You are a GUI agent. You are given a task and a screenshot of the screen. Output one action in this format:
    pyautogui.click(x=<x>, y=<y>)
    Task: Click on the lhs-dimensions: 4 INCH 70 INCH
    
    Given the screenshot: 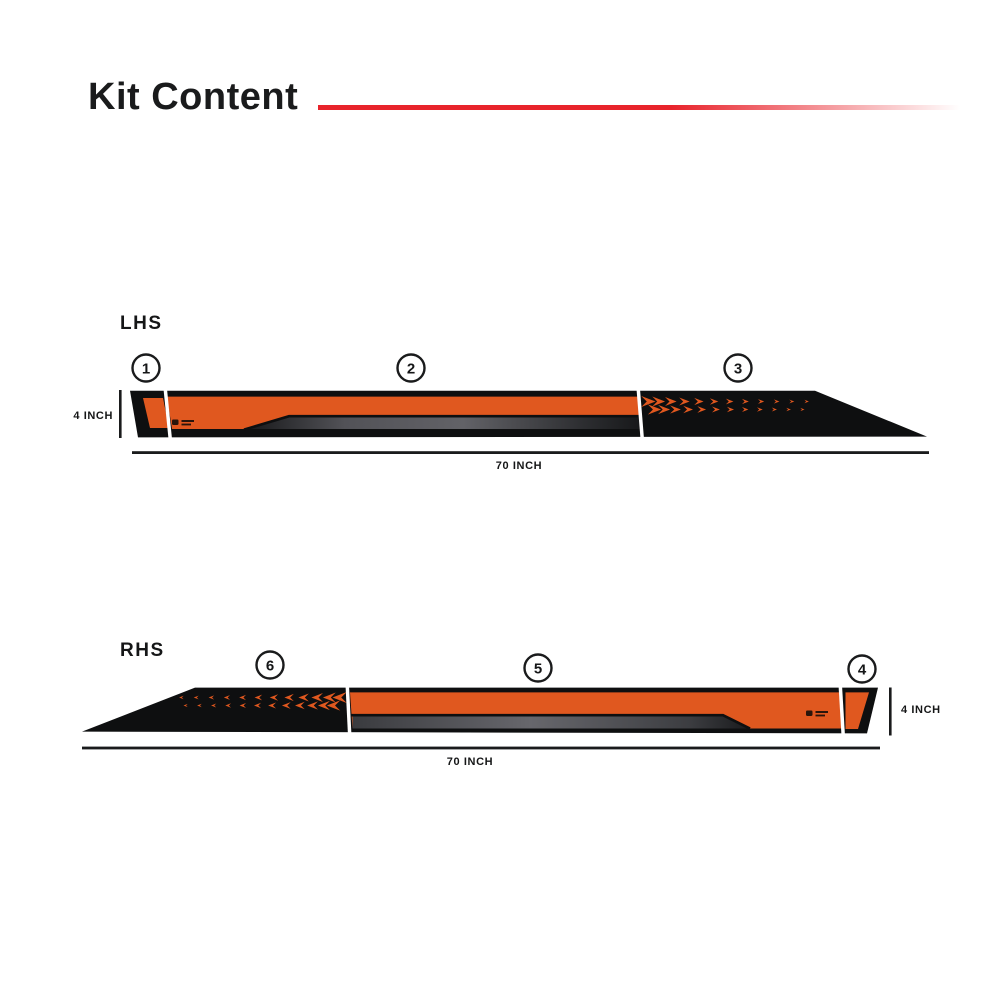 What is the action you would take?
    pyautogui.click(x=501, y=431)
    